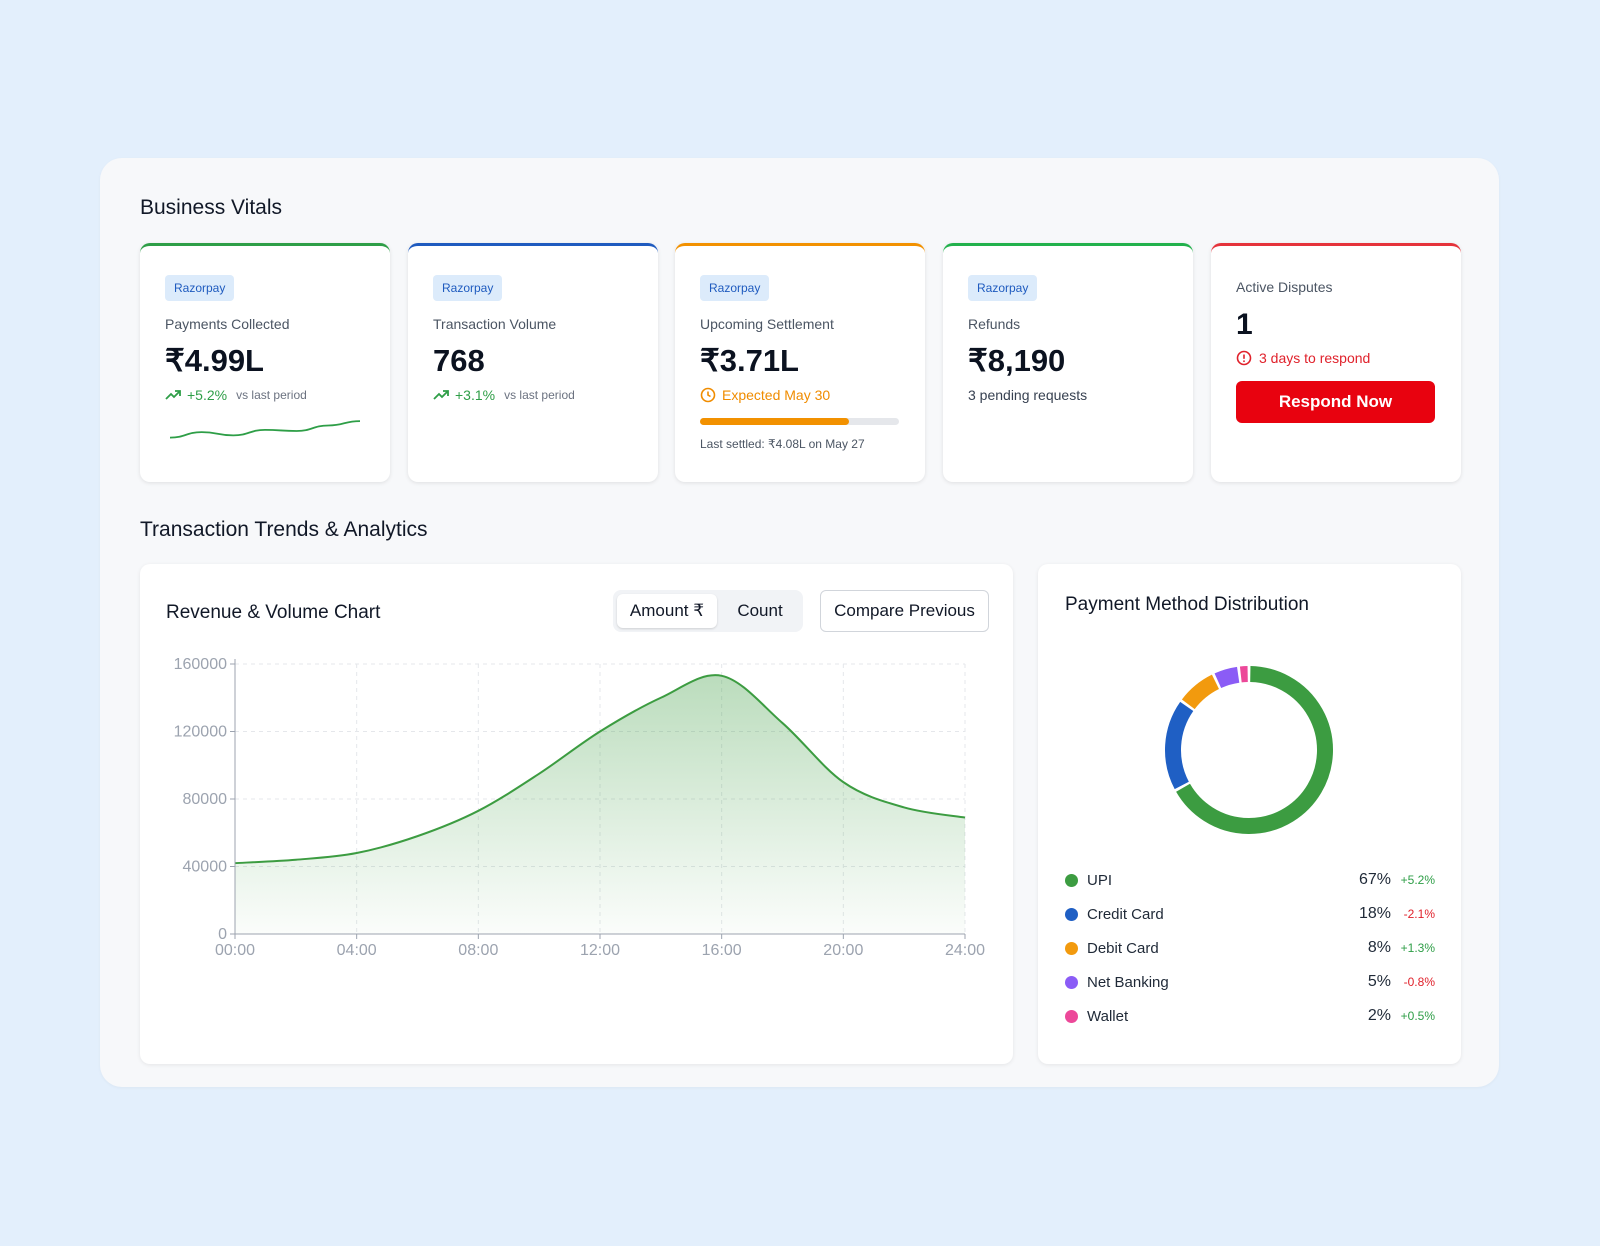 The width and height of the screenshot is (1600, 1246). Describe the element at coordinates (475, 395) in the screenshot. I see `trend-percent: +3.1%` at that location.